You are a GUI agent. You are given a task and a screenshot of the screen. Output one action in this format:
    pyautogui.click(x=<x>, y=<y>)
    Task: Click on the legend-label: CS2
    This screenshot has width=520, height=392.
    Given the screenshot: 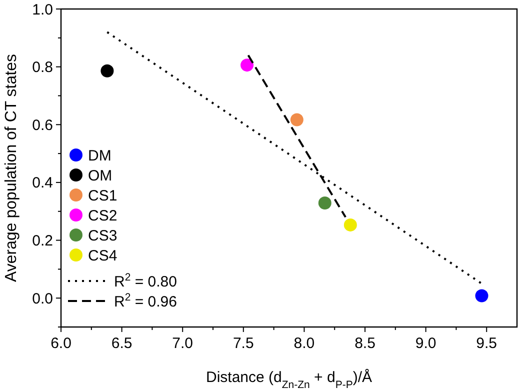 What is the action you would take?
    pyautogui.click(x=103, y=215)
    